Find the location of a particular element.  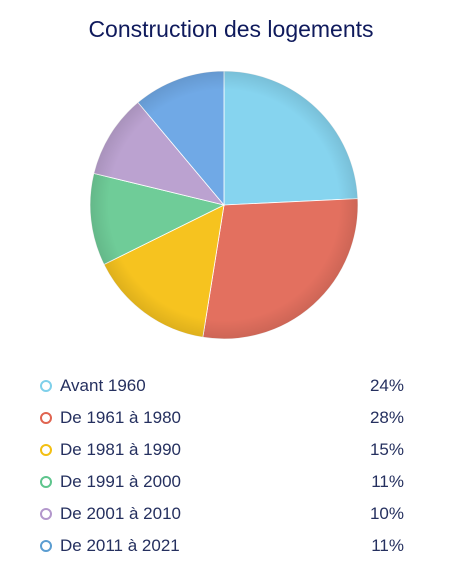

legend-item-de-1991-a-2000: De 1991 à 2000 11% is located at coordinates (222, 482).